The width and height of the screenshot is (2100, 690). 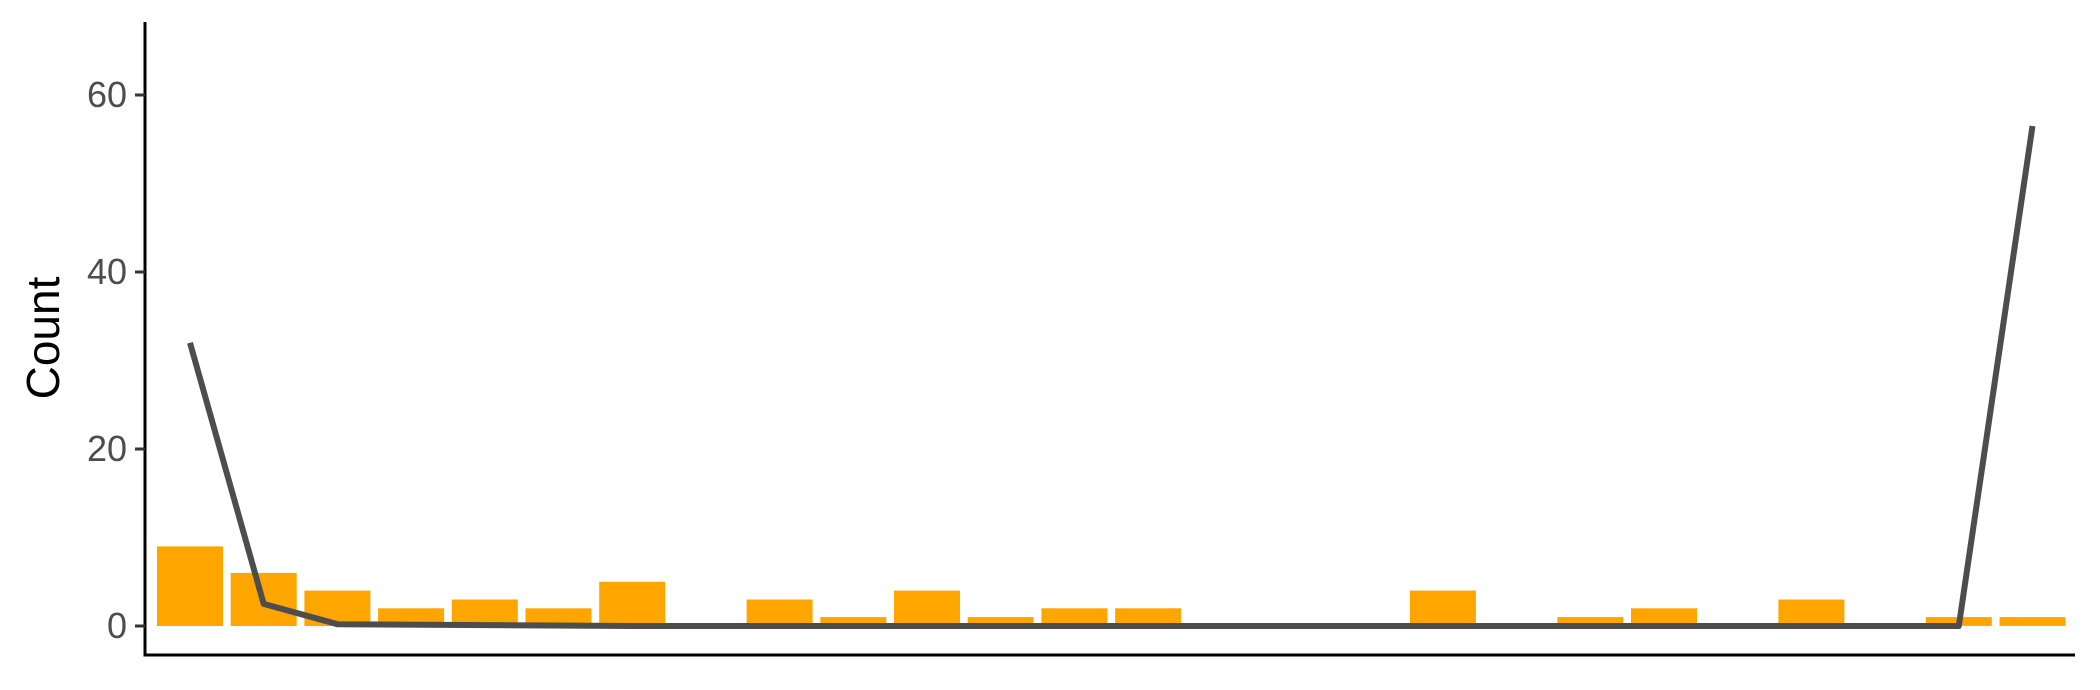 What do you see at coordinates (43, 337) in the screenshot?
I see `y-axis-title: Count` at bounding box center [43, 337].